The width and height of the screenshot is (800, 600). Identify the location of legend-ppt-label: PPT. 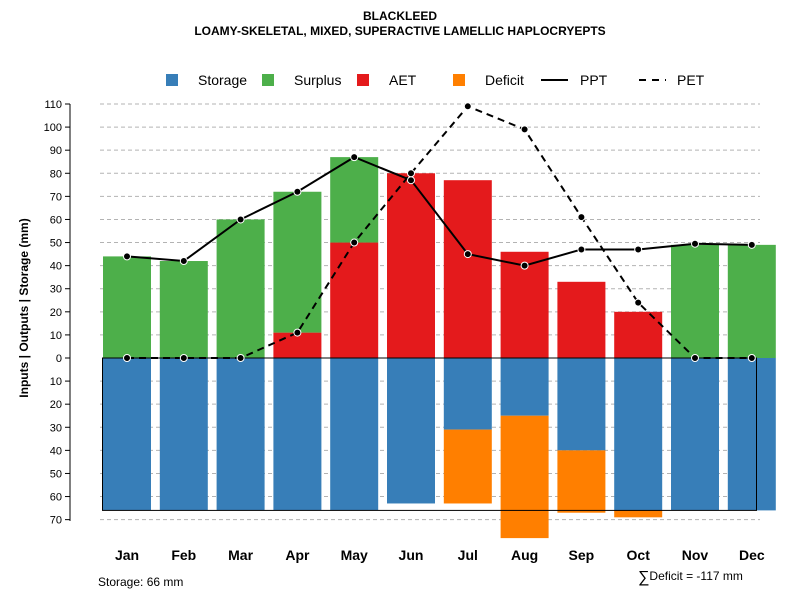
(594, 80).